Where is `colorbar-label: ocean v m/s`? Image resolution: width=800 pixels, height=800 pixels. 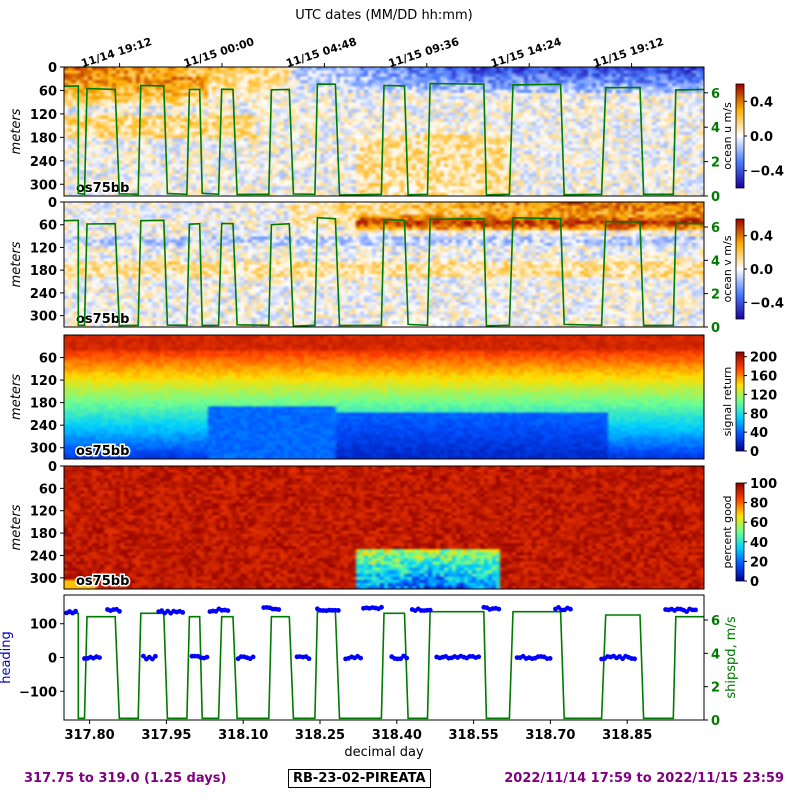 colorbar-label: ocean v m/s is located at coordinates (727, 268).